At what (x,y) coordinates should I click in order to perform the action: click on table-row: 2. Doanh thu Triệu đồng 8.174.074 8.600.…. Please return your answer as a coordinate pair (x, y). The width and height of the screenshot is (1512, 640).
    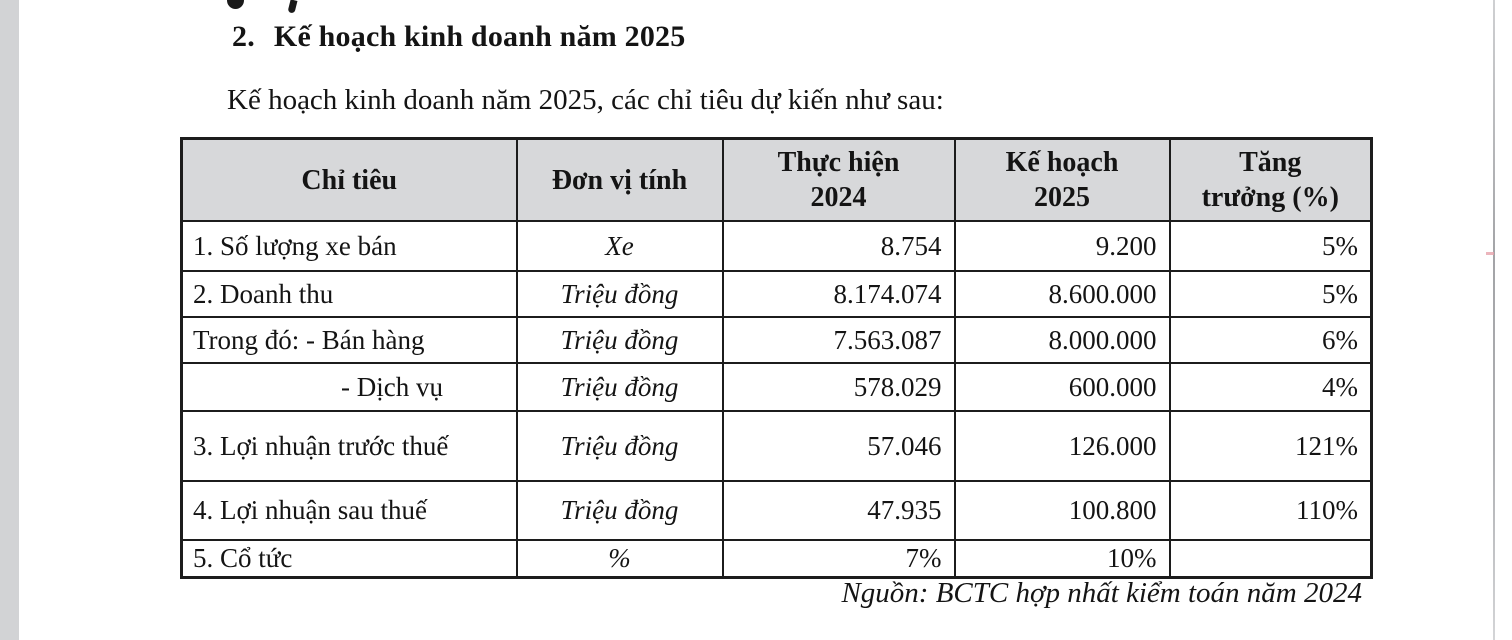
    Looking at the image, I should click on (776, 294).